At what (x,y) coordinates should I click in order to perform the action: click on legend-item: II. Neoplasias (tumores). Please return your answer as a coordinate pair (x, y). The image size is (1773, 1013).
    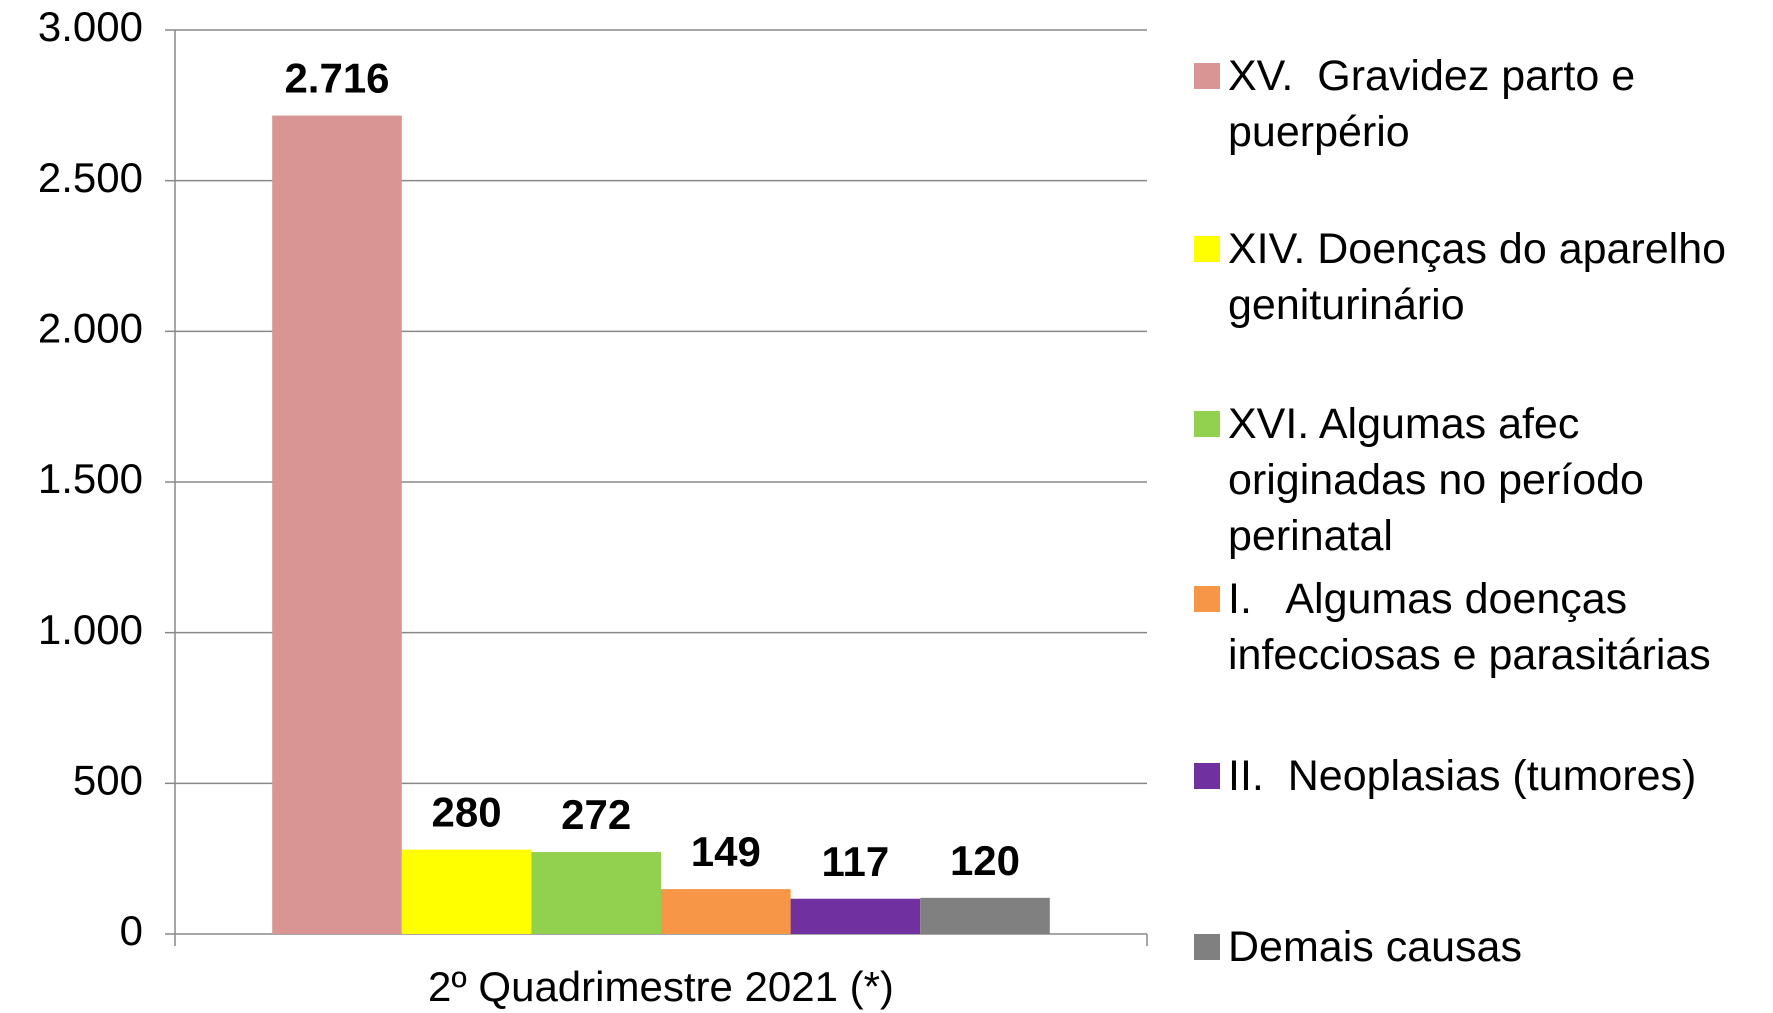
    Looking at the image, I should click on (1481, 776).